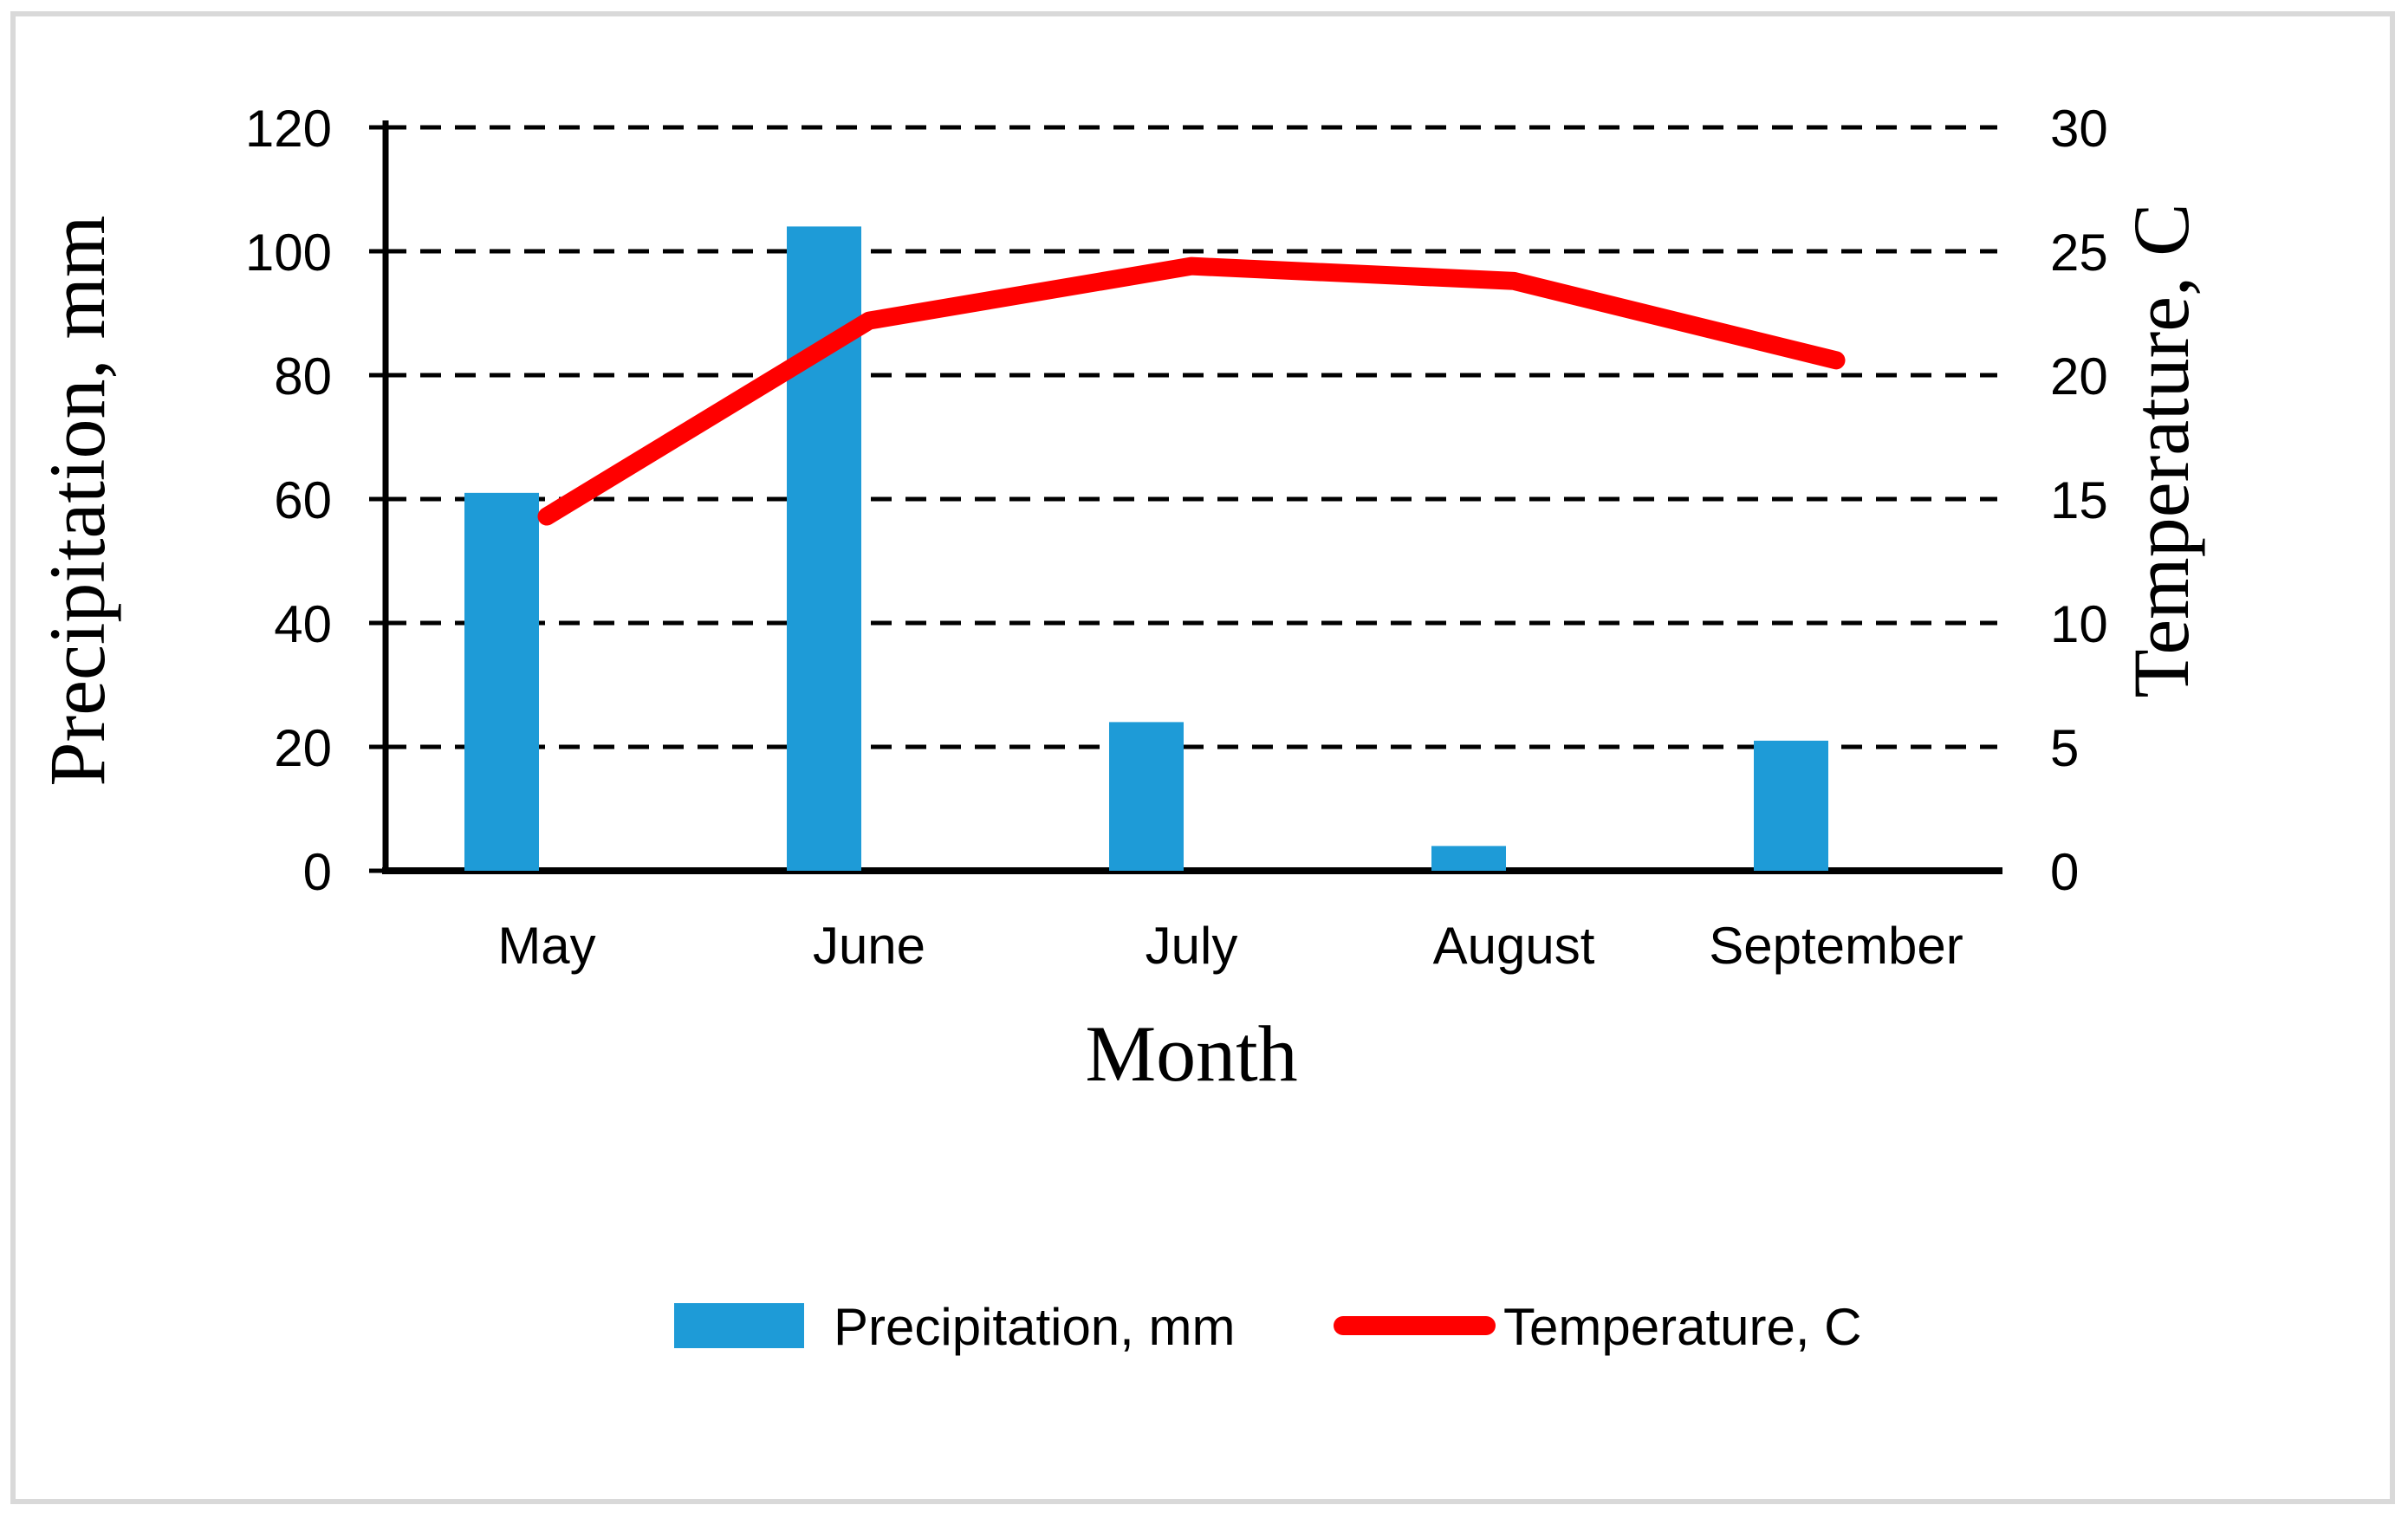 The height and width of the screenshot is (1518, 2408). I want to click on right-tick-label: 0, so click(2064, 872).